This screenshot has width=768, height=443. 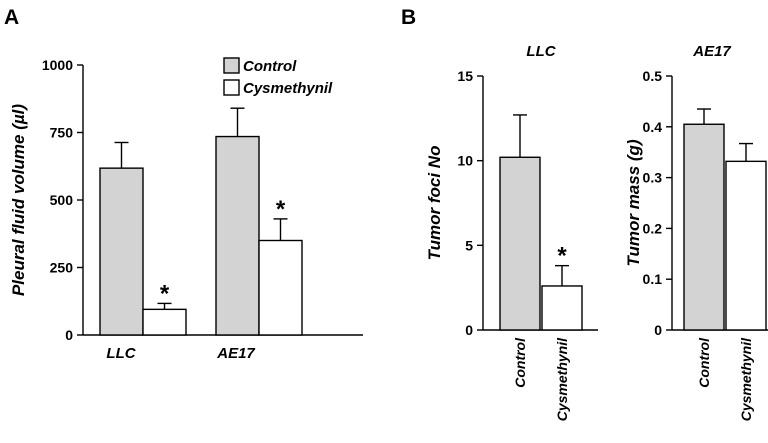 What do you see at coordinates (653, 279) in the screenshot?
I see `y-tick-label: 0.1` at bounding box center [653, 279].